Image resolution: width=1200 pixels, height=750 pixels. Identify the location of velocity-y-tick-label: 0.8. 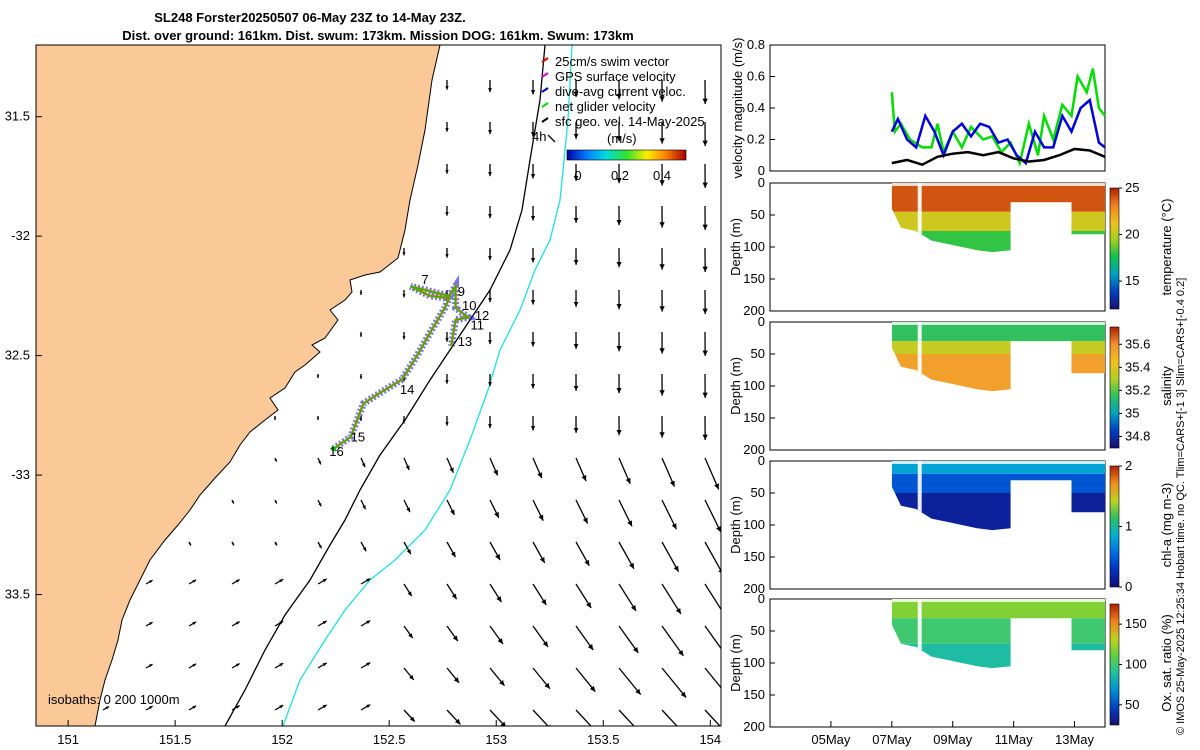
(756, 44).